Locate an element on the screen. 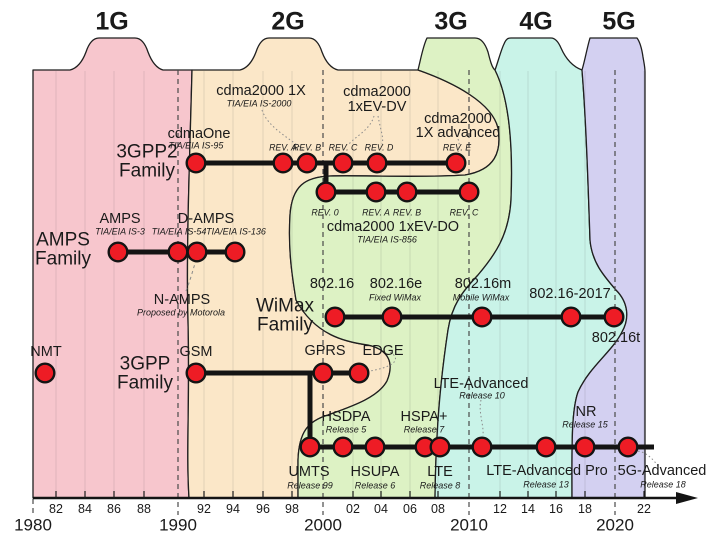 Image resolution: width=720 pixels, height=546 pixels. callout-evdv-left is located at coordinates (361, 130).